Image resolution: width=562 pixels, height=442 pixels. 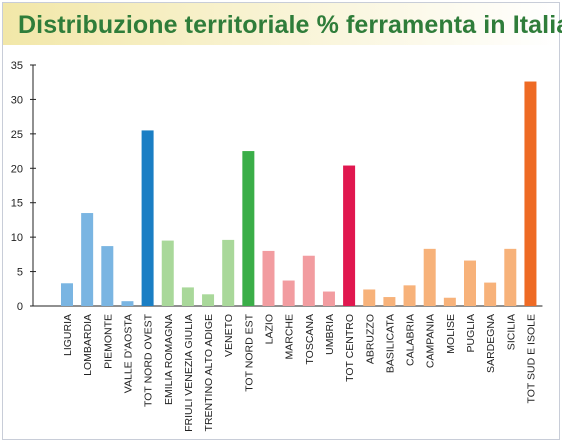 I want to click on x-tick-label: TOT NORD EST, so click(x=249, y=352).